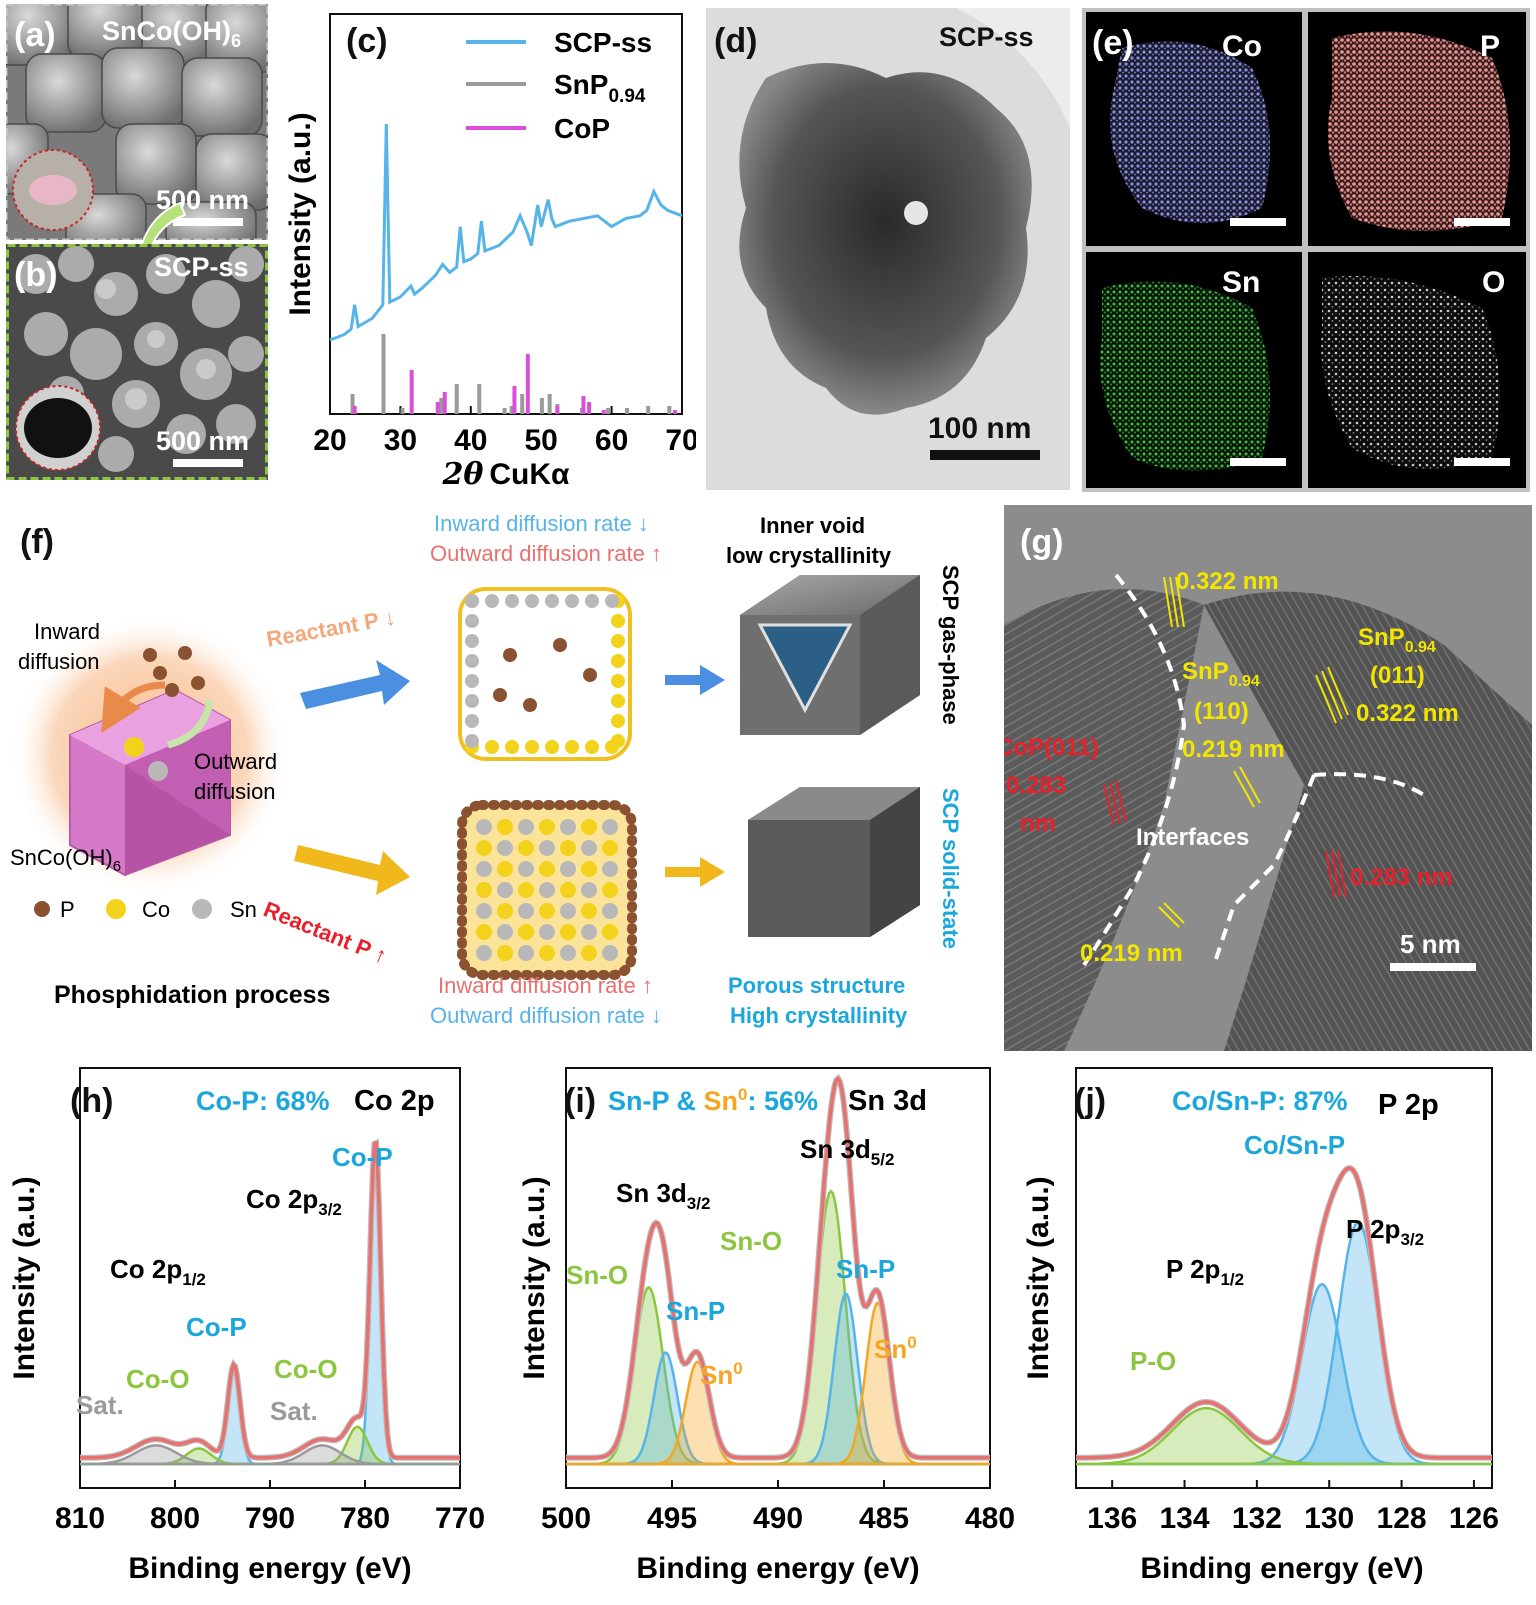  What do you see at coordinates (1038, 1277) in the screenshot?
I see `y-axis-label-j: Intensity (a.u.)` at bounding box center [1038, 1277].